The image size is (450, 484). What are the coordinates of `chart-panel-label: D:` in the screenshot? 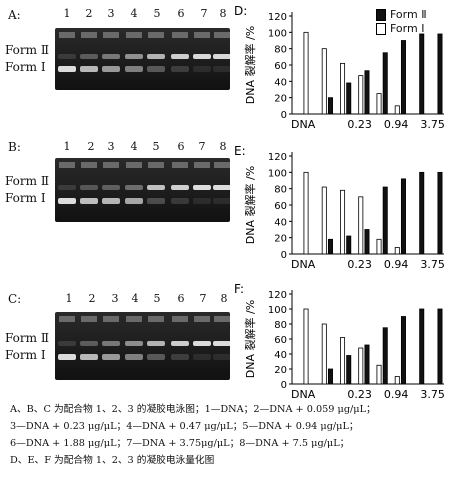 It's located at (240, 11).